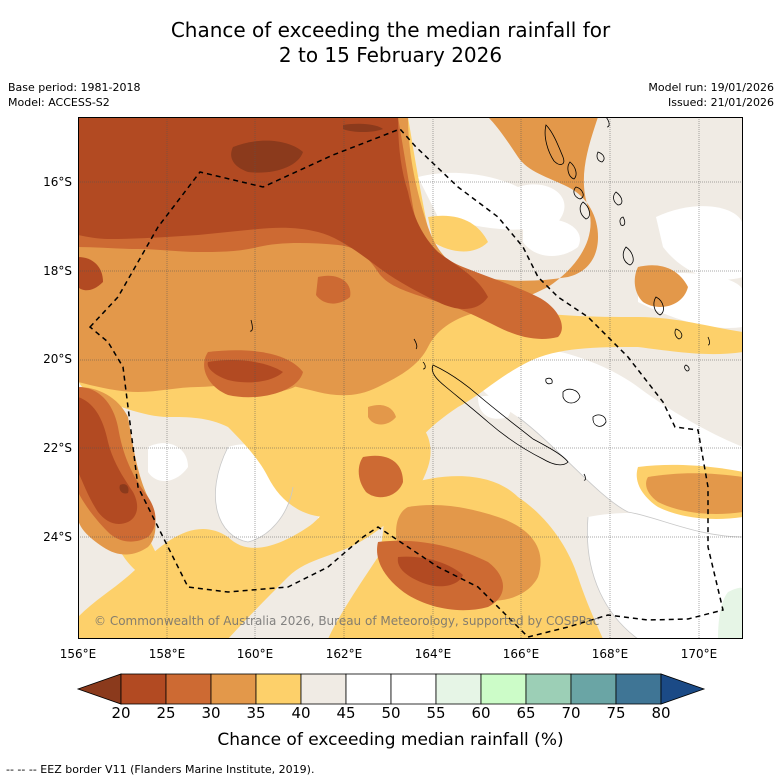  Describe the element at coordinates (390, 740) in the screenshot. I see `colorbar-label: Chance of exceeding median rainfall (%)` at that location.